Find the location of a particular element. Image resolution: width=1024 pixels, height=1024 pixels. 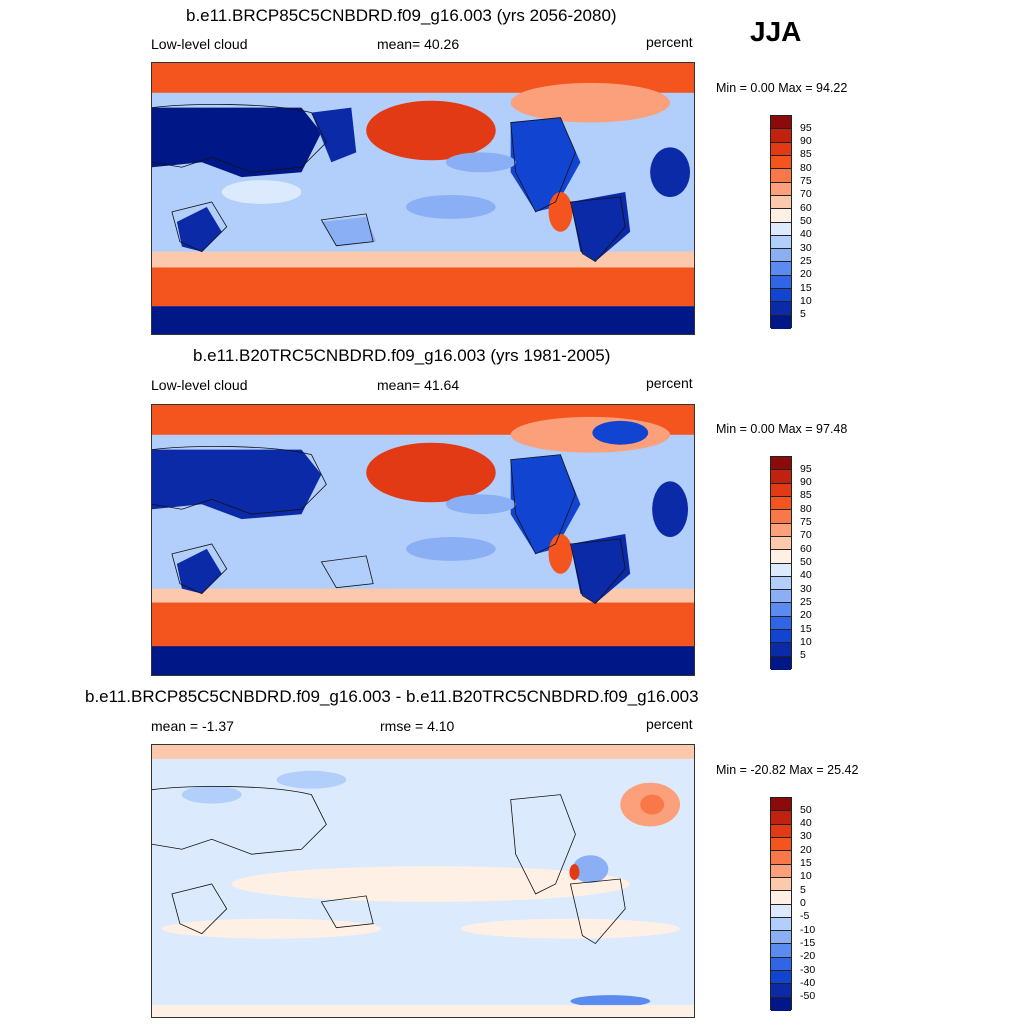

panel-1-colorbar is located at coordinates (781, 222).